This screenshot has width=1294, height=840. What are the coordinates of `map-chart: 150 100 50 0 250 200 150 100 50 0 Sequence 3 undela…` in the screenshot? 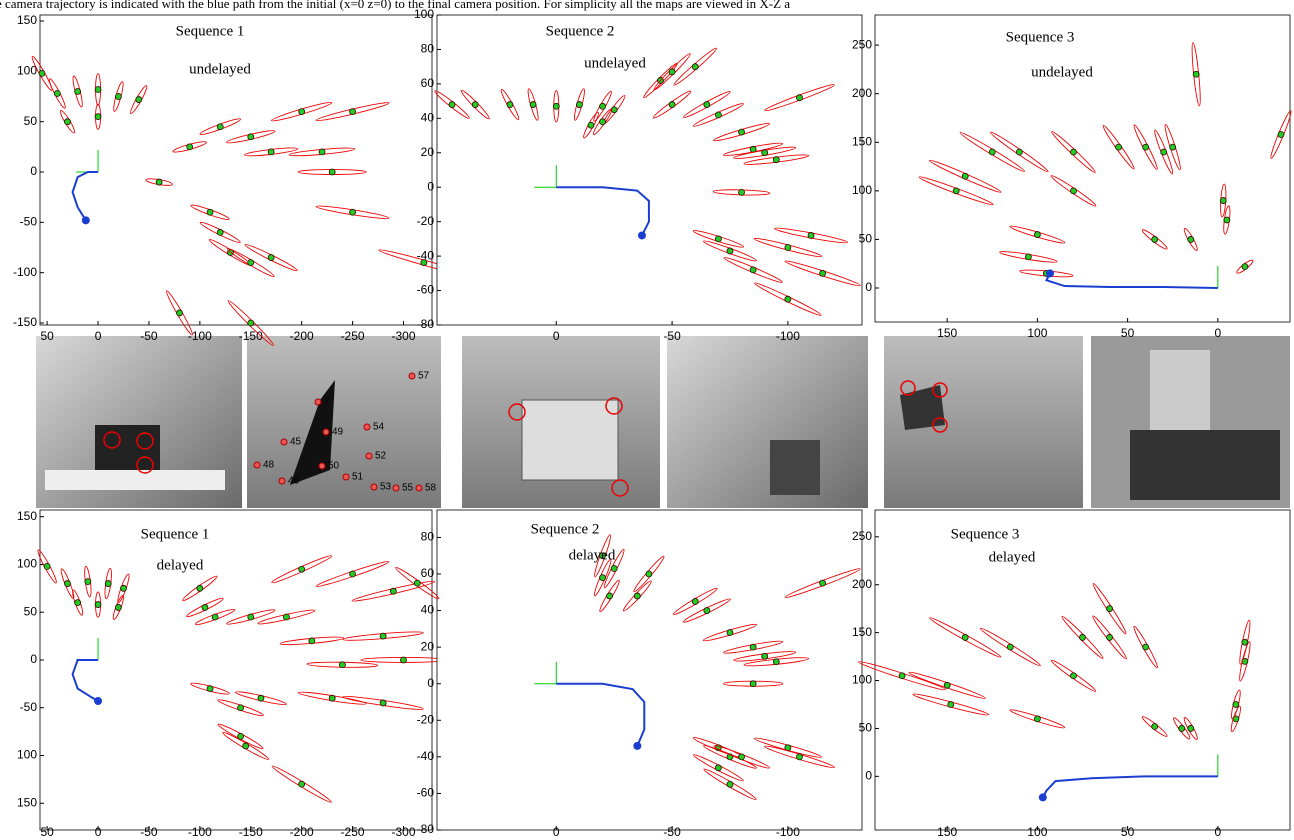 It's located at (1072, 177).